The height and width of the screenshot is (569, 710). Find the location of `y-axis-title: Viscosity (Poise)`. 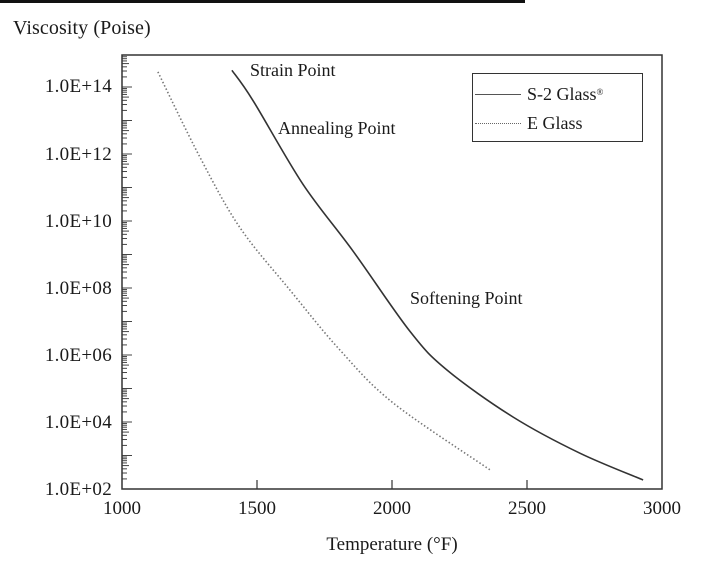

y-axis-title: Viscosity (Poise) is located at coordinates (82, 28).